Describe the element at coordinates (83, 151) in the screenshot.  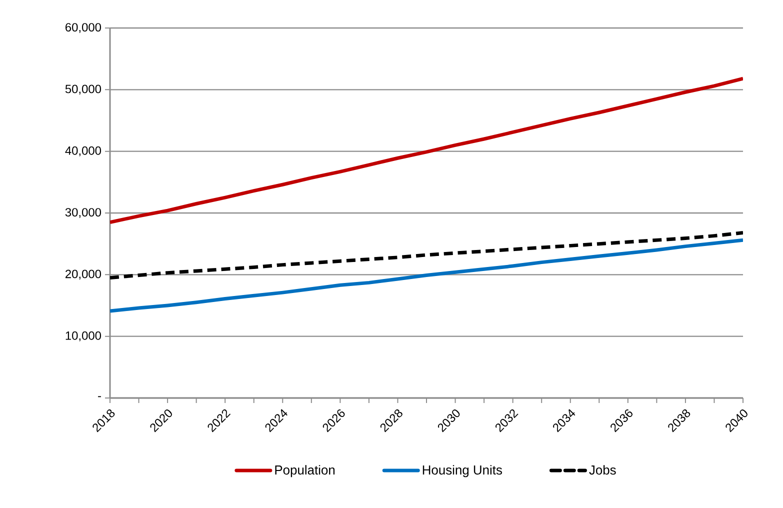
I see `y-tick-label: 40,000` at that location.